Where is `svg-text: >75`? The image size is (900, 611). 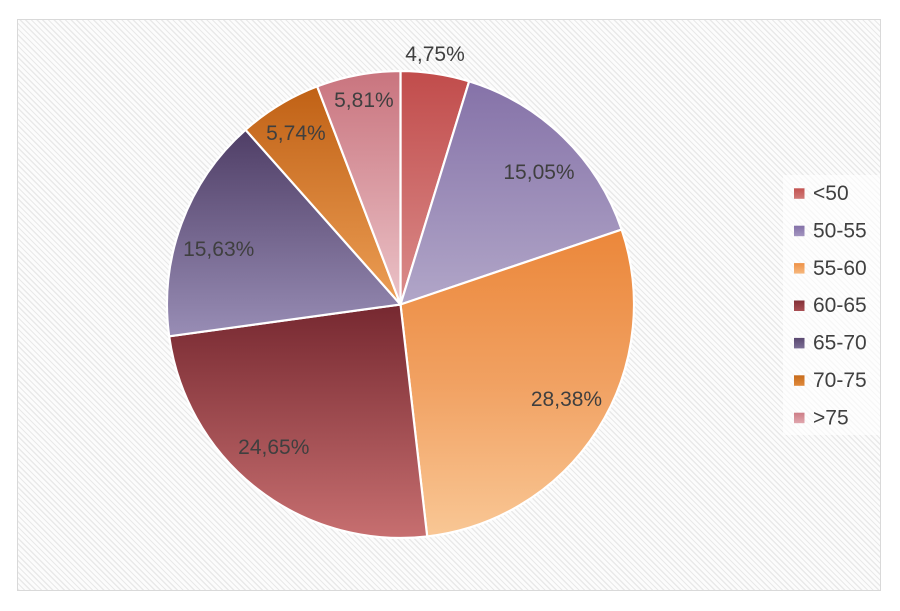
svg-text: >75 is located at coordinates (831, 417).